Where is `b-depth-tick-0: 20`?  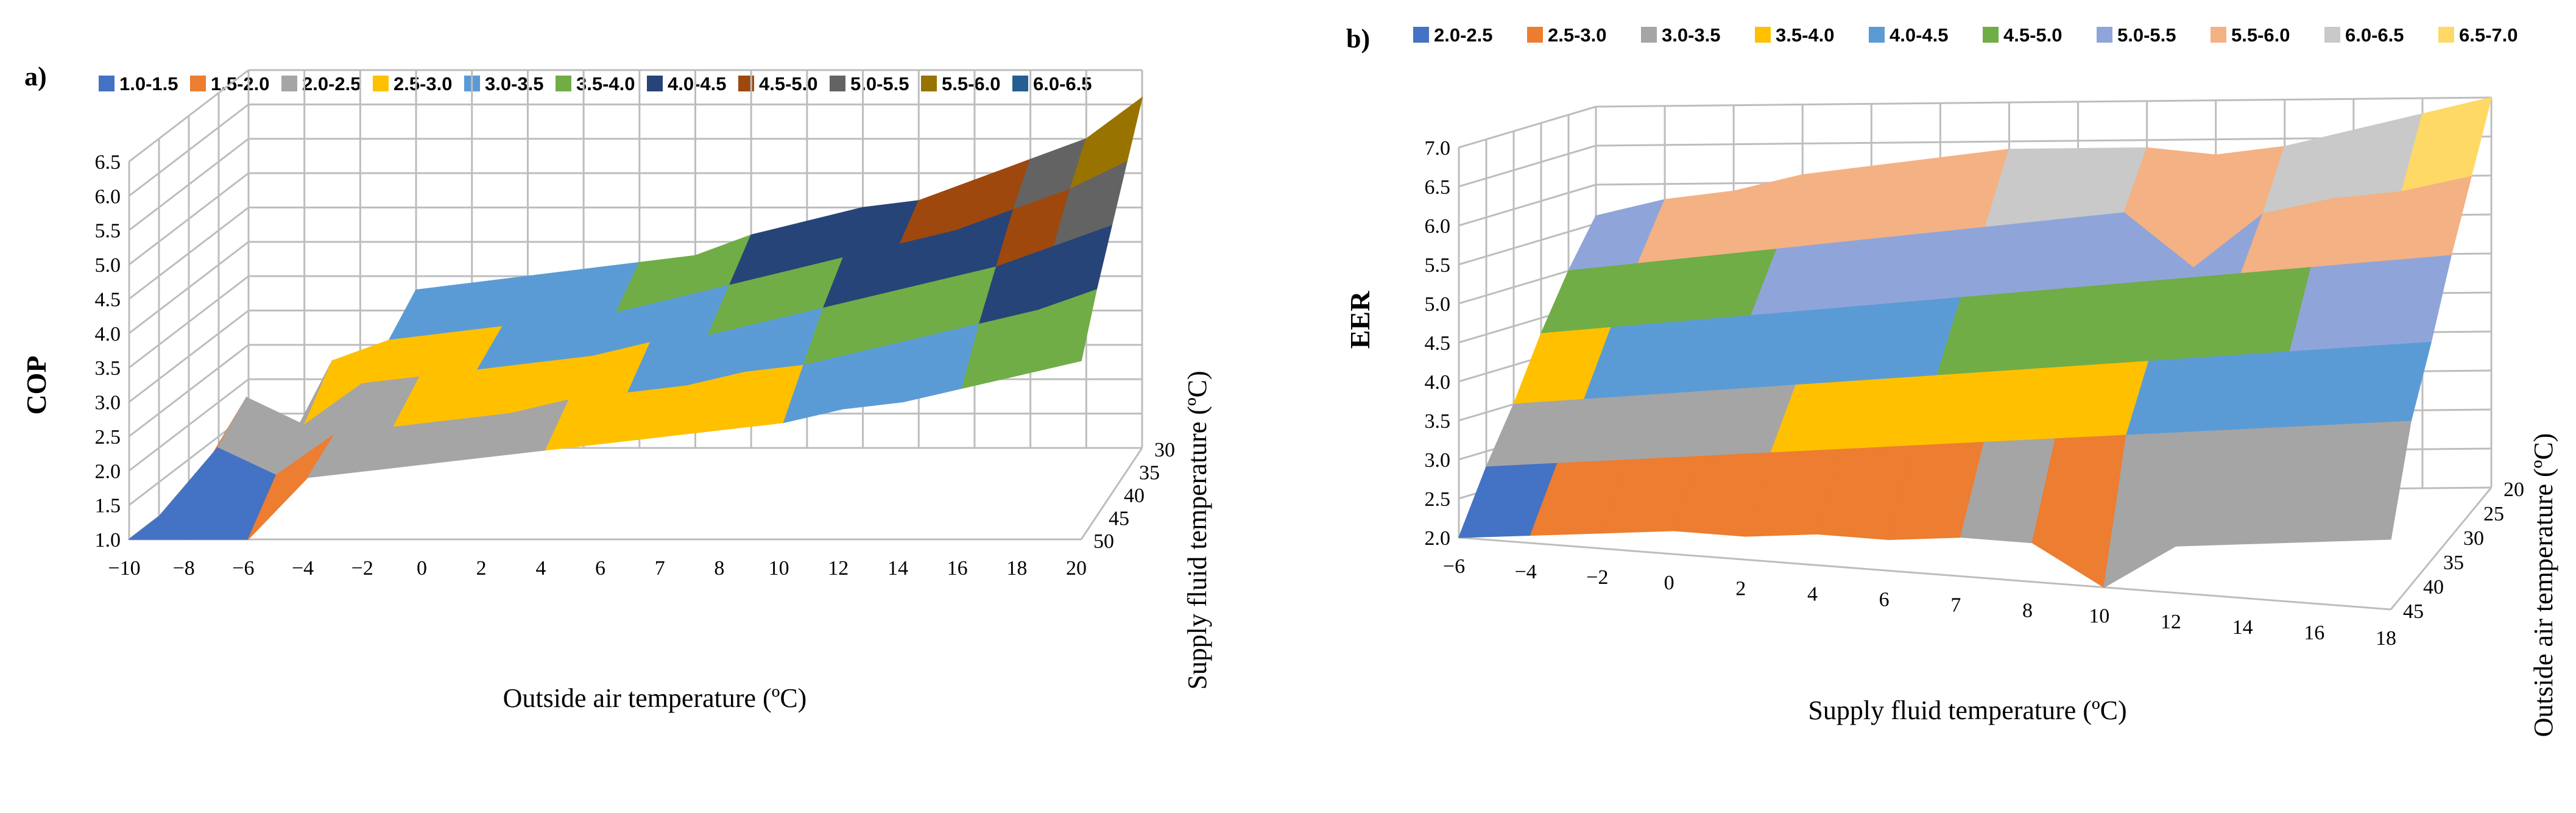
b-depth-tick-0: 20 is located at coordinates (2514, 490).